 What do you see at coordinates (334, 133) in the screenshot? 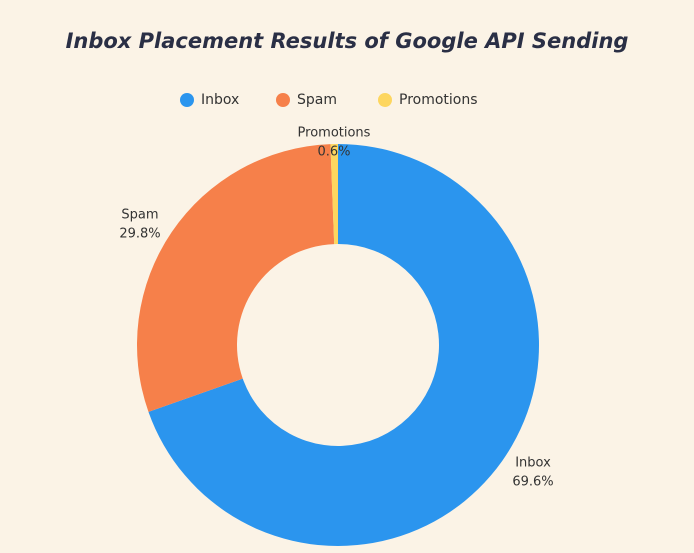
I see `slice-category-label: Promotions` at bounding box center [334, 133].